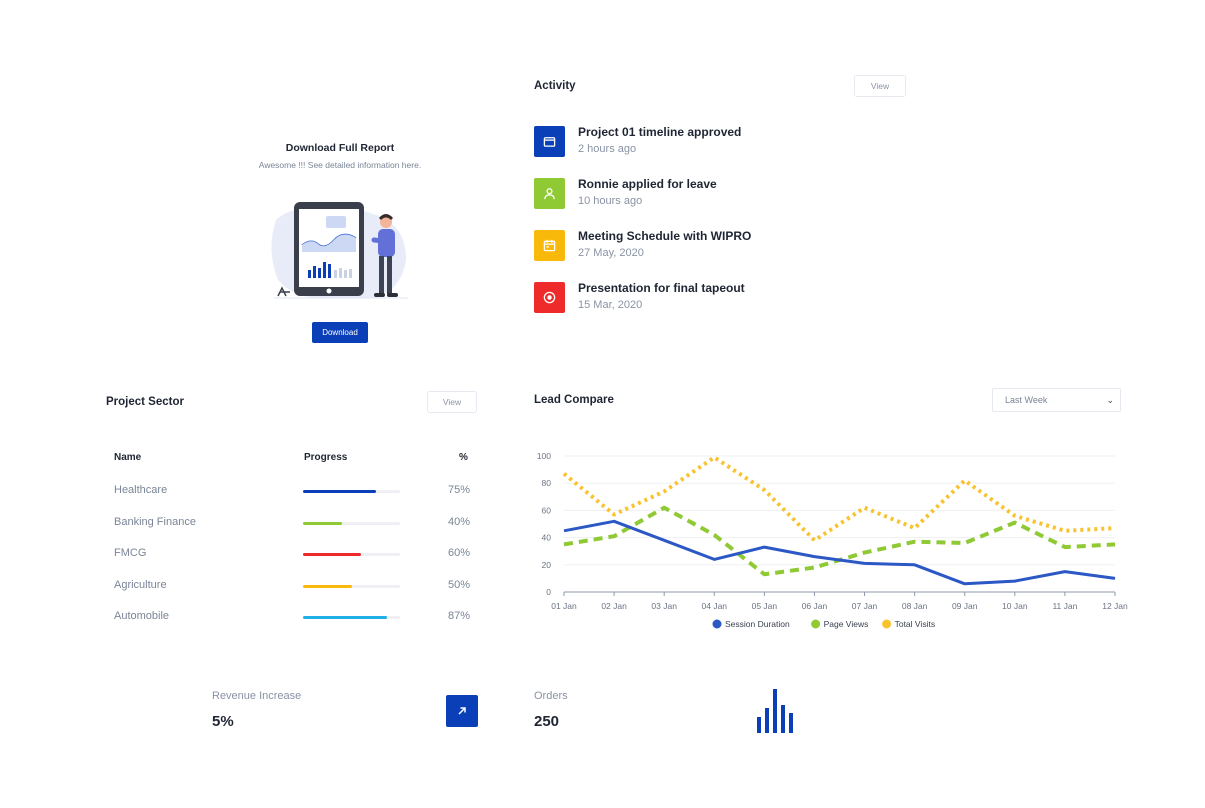 The image size is (1205, 808). I want to click on legend-label: Total Visits, so click(915, 624).